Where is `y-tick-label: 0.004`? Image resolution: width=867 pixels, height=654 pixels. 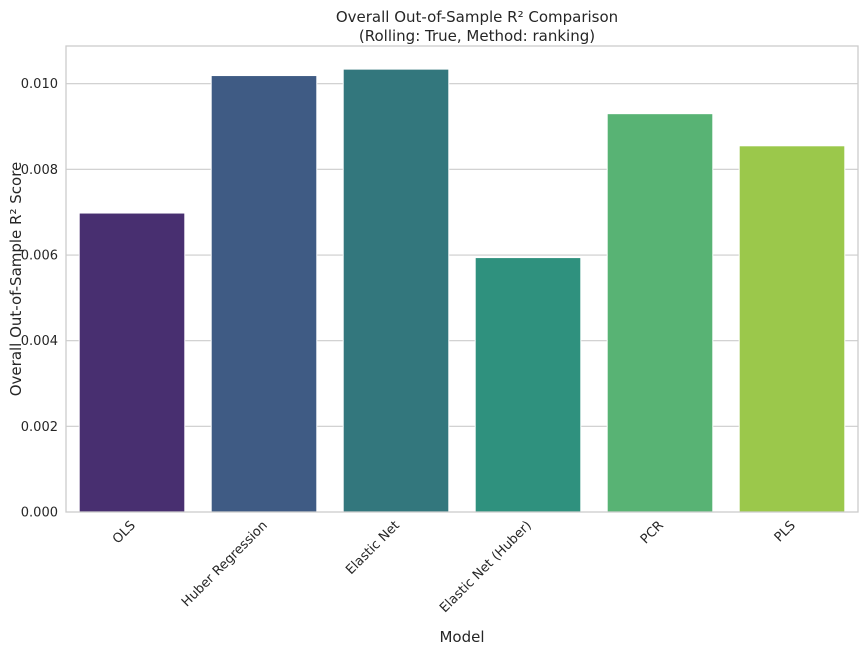
y-tick-label: 0.004 is located at coordinates (39, 341).